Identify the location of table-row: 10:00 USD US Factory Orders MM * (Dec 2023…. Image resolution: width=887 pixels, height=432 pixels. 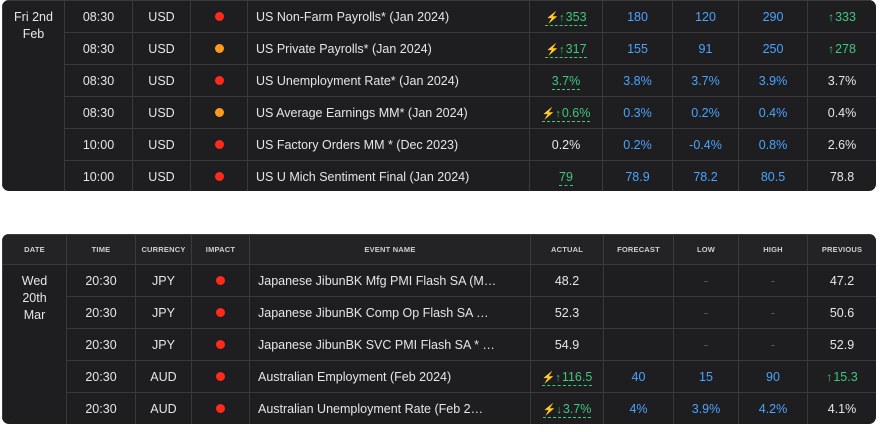
(439, 144).